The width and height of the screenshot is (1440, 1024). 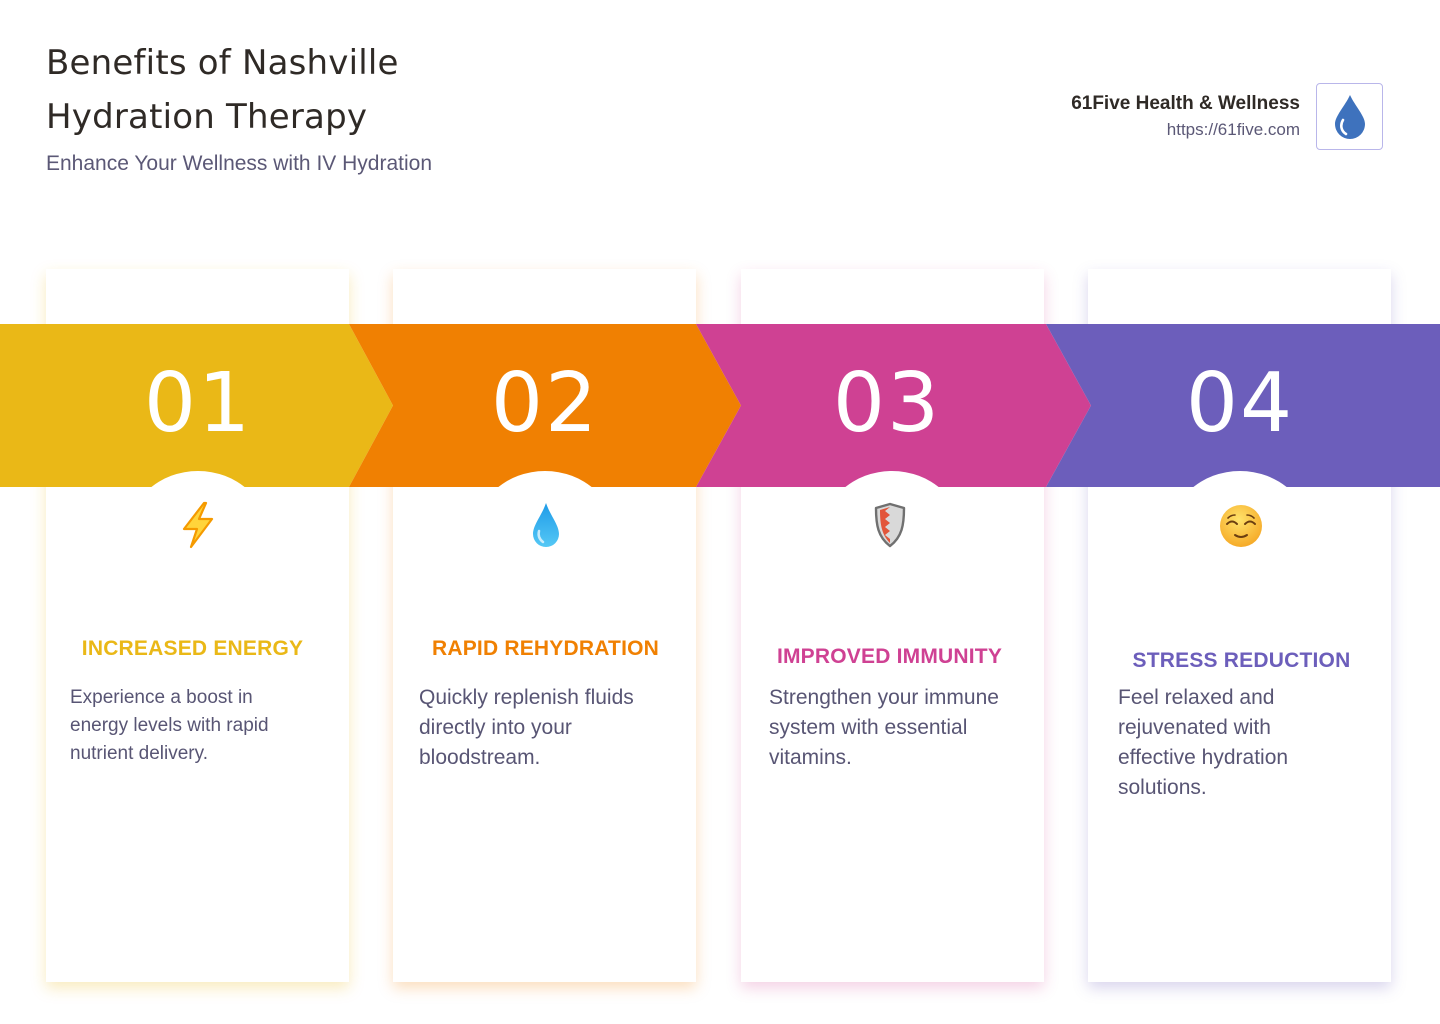 I want to click on step-number-1: 01, so click(x=198, y=403).